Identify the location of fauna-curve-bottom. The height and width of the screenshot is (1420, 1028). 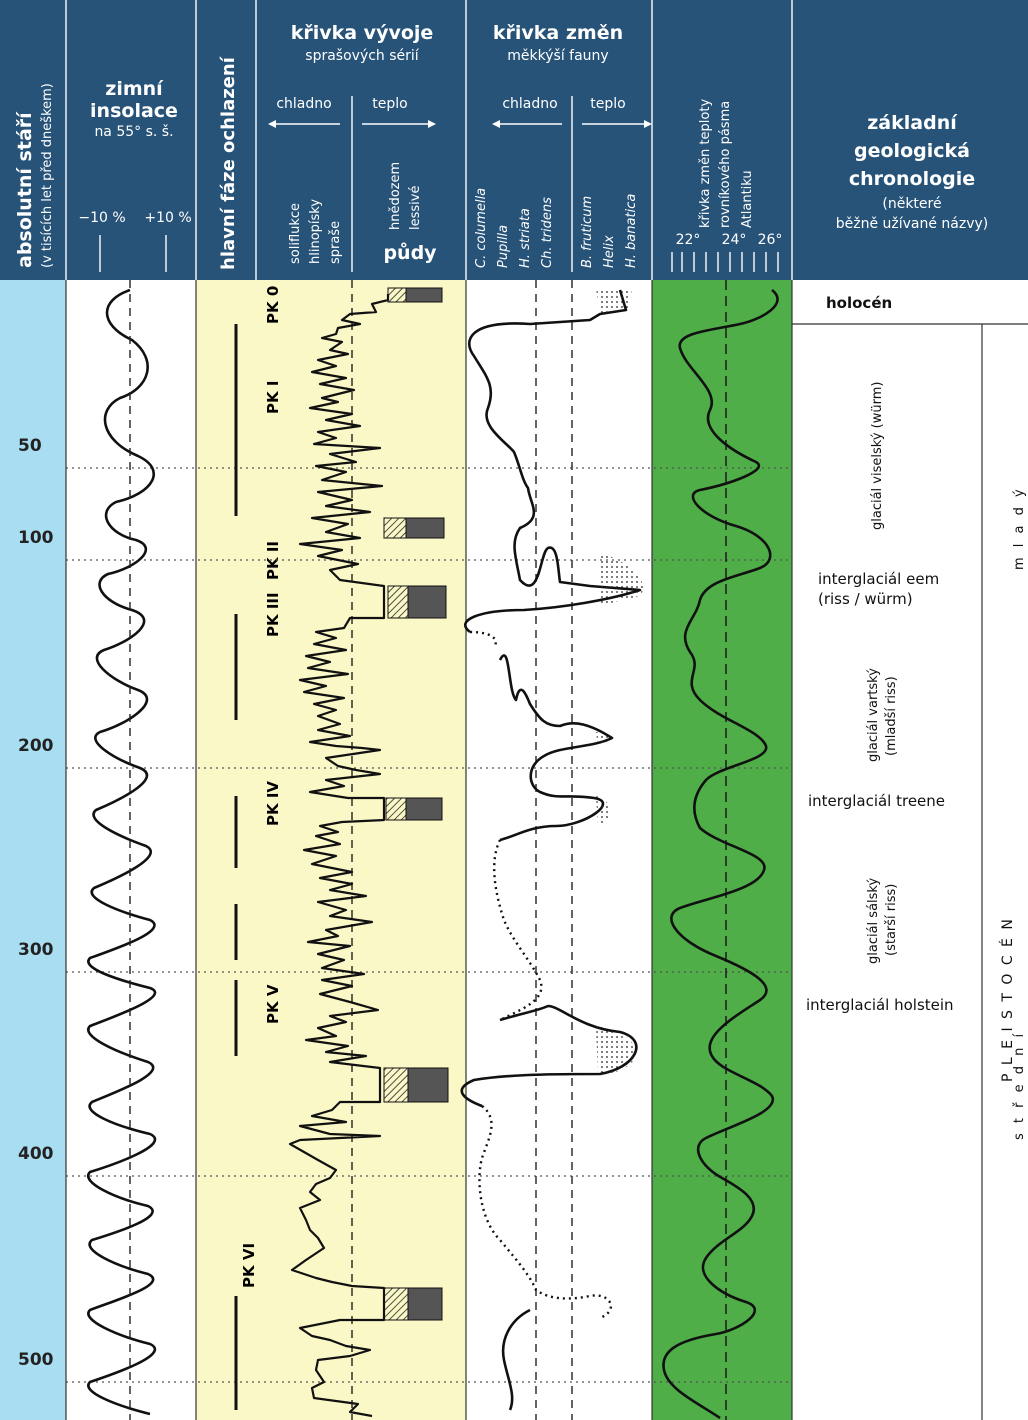
(516, 1359).